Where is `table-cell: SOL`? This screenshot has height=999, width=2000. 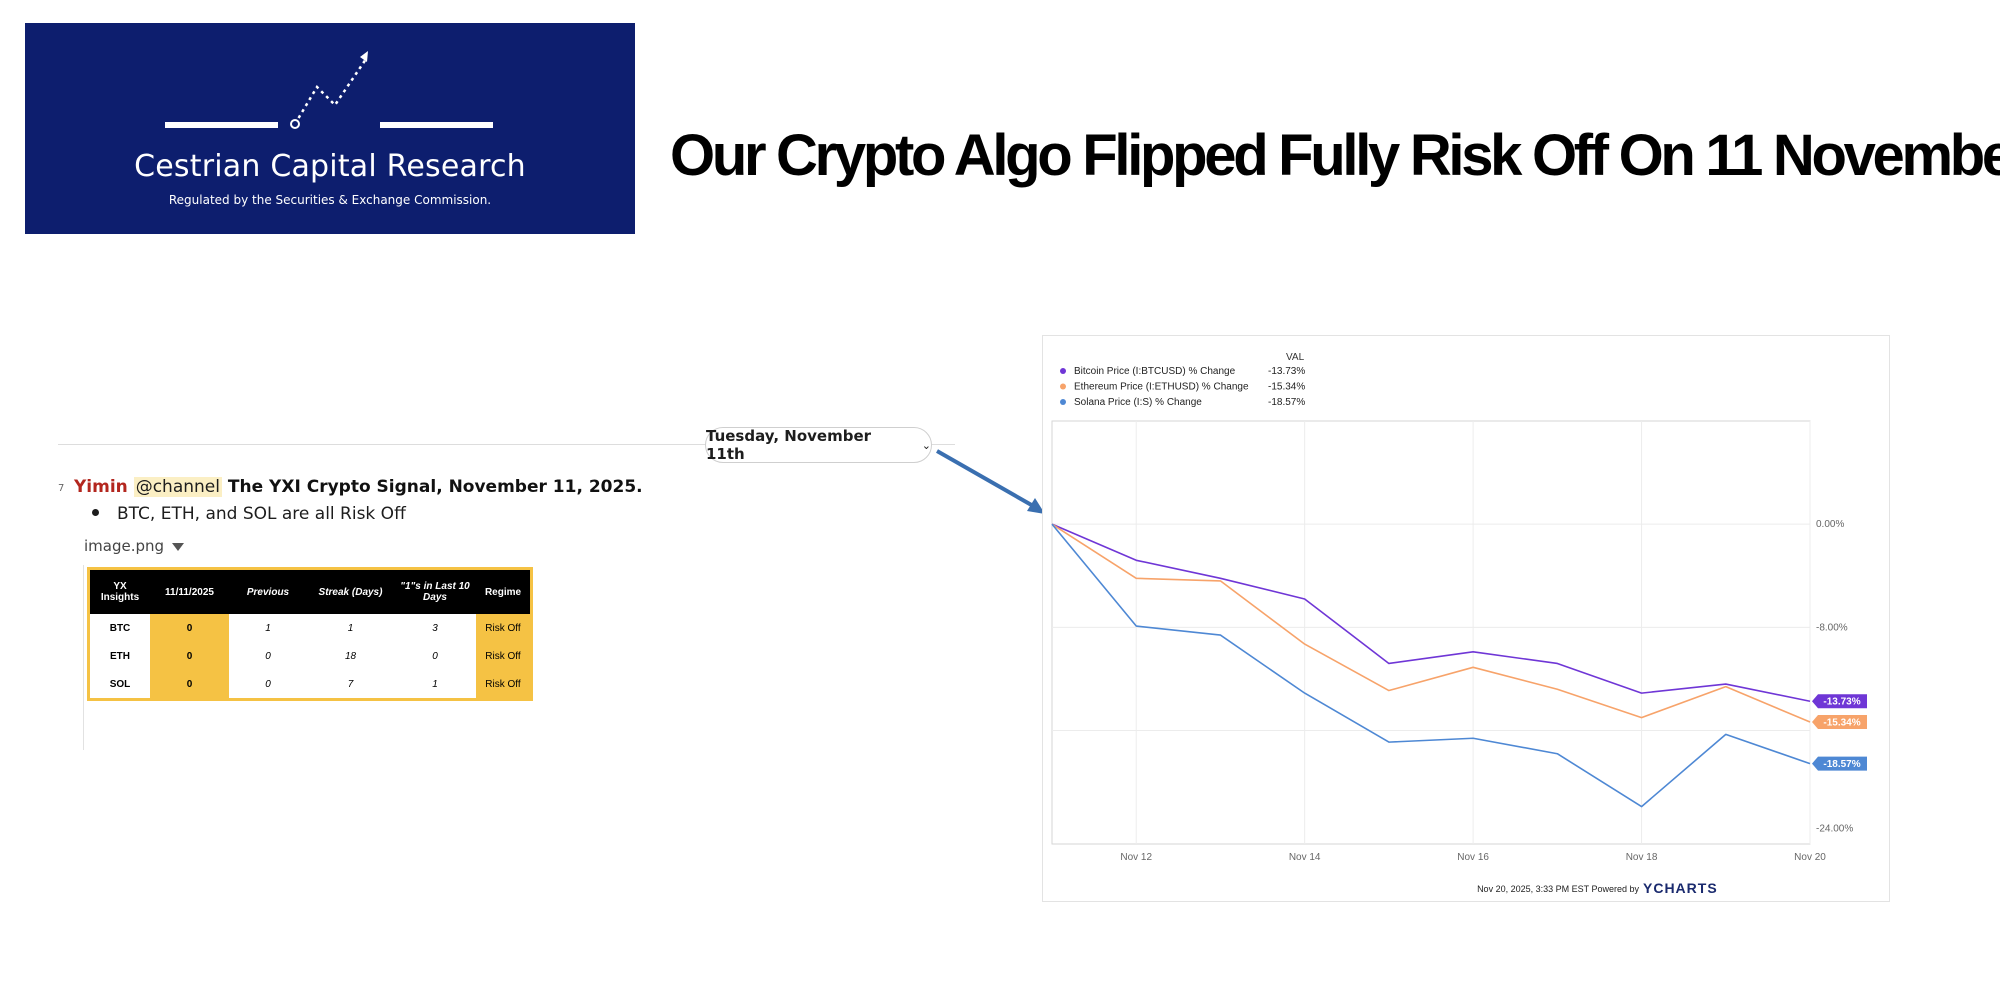 table-cell: SOL is located at coordinates (119, 685).